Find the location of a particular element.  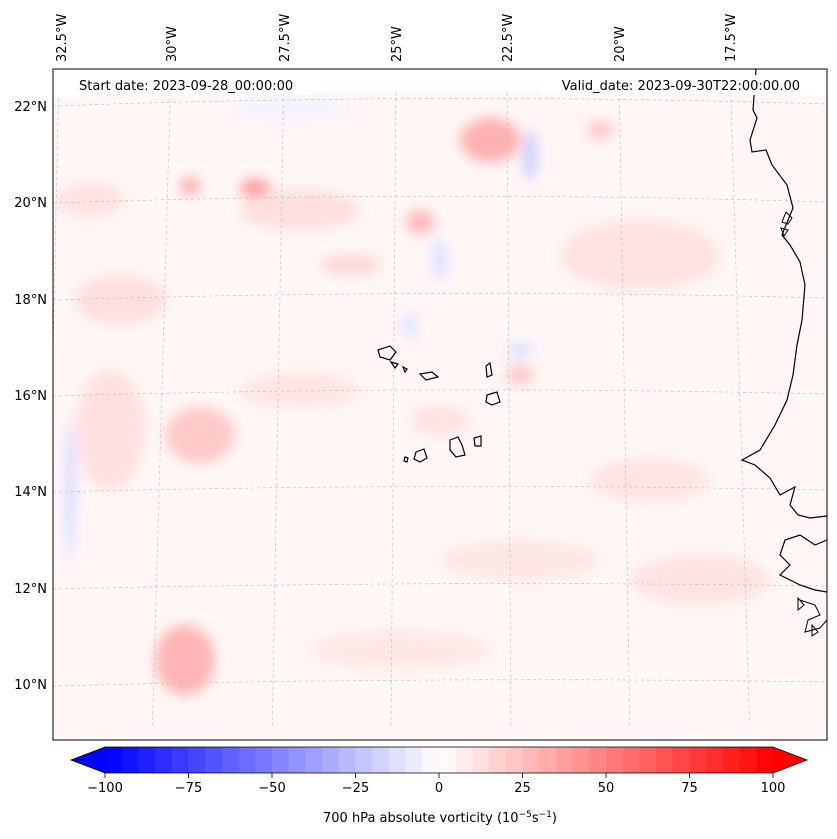

coastal-island is located at coordinates (786, 224).